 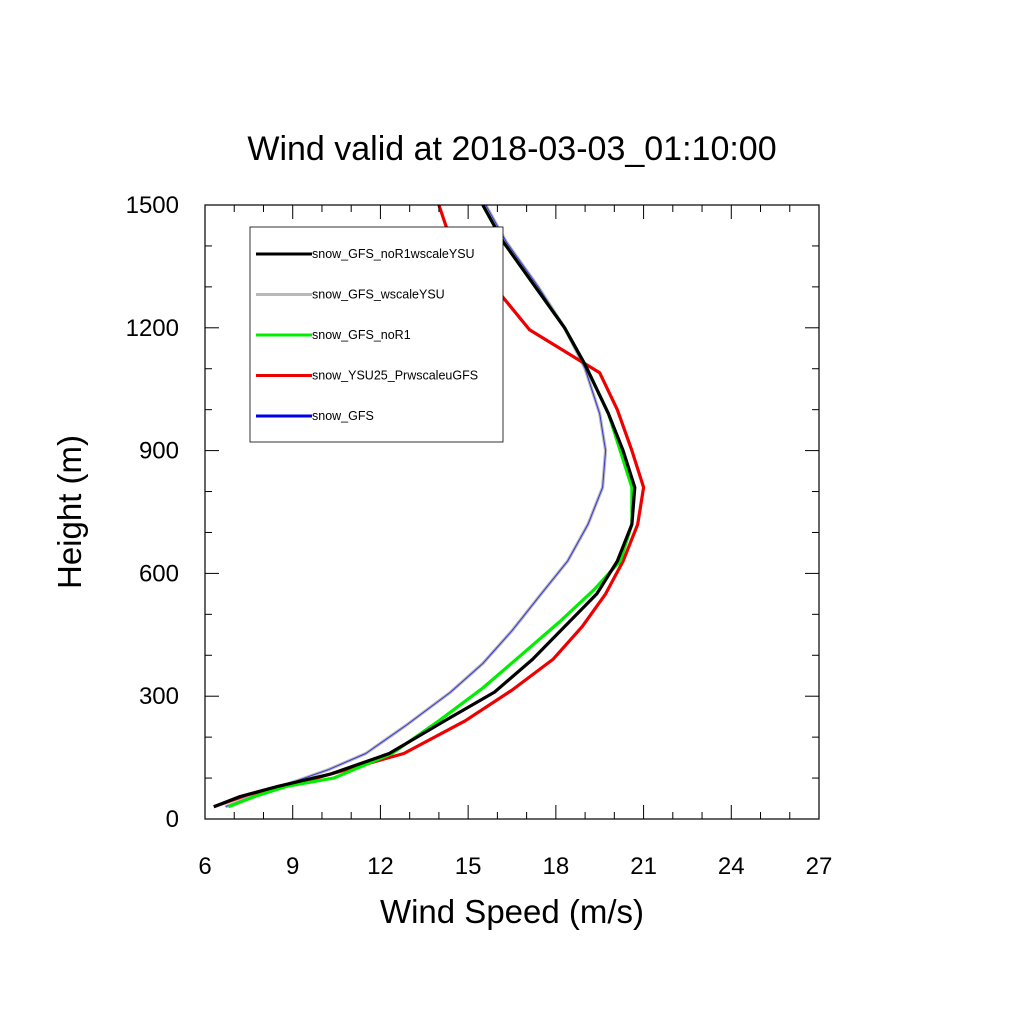 I want to click on x-tick-label: 24, so click(x=731, y=866).